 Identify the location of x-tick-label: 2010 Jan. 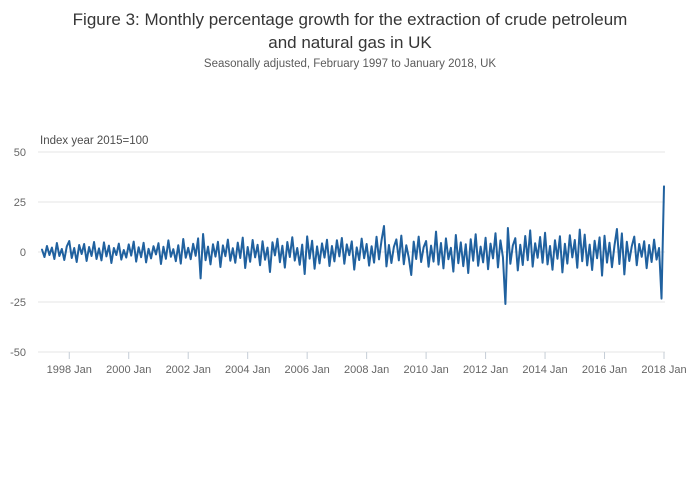
(425, 370).